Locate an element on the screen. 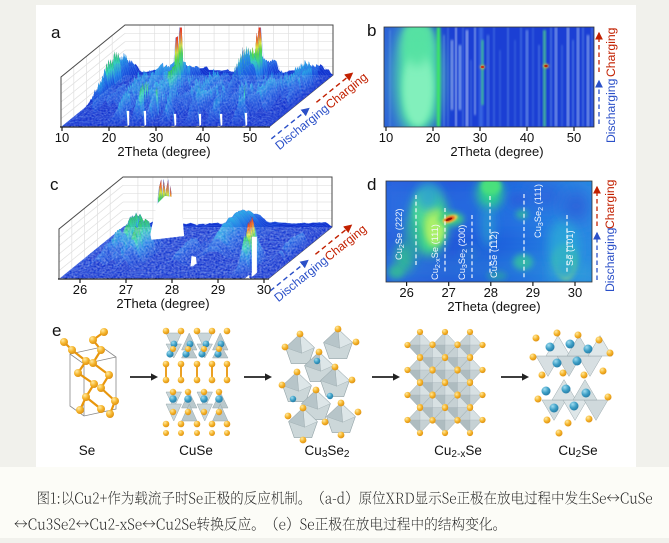 This screenshot has height=543, width=669. svg-text: Cu3Se2 is located at coordinates (327, 451).